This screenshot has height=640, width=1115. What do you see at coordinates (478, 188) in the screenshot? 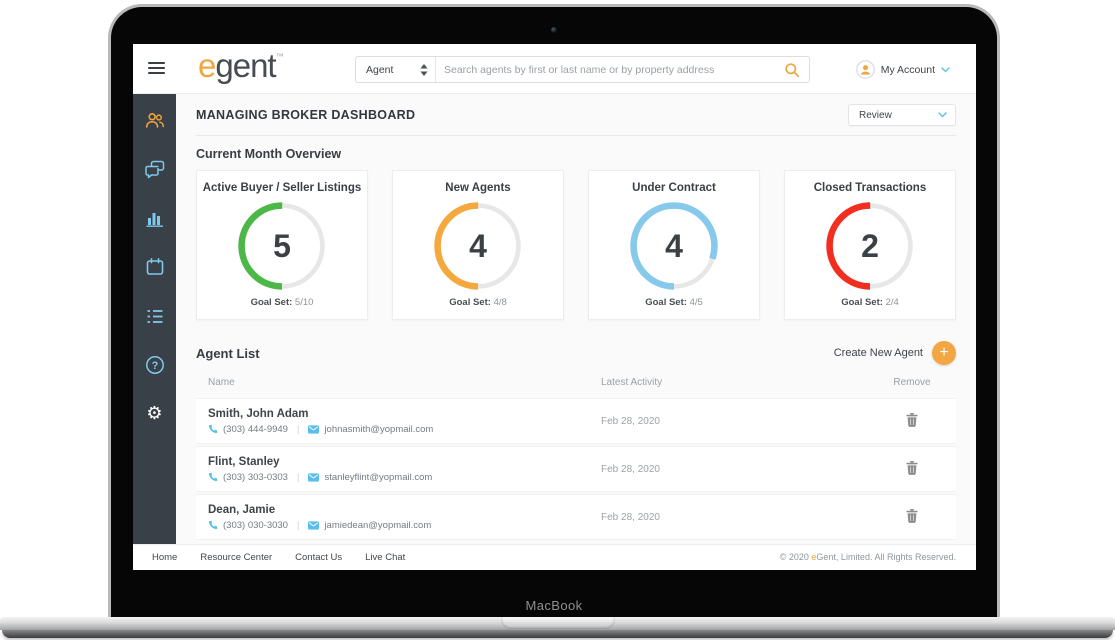
I see `card-title: New Agents` at bounding box center [478, 188].